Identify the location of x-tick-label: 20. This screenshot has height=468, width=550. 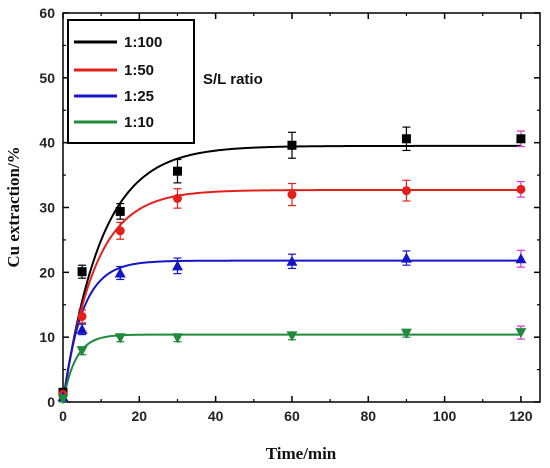
(140, 416).